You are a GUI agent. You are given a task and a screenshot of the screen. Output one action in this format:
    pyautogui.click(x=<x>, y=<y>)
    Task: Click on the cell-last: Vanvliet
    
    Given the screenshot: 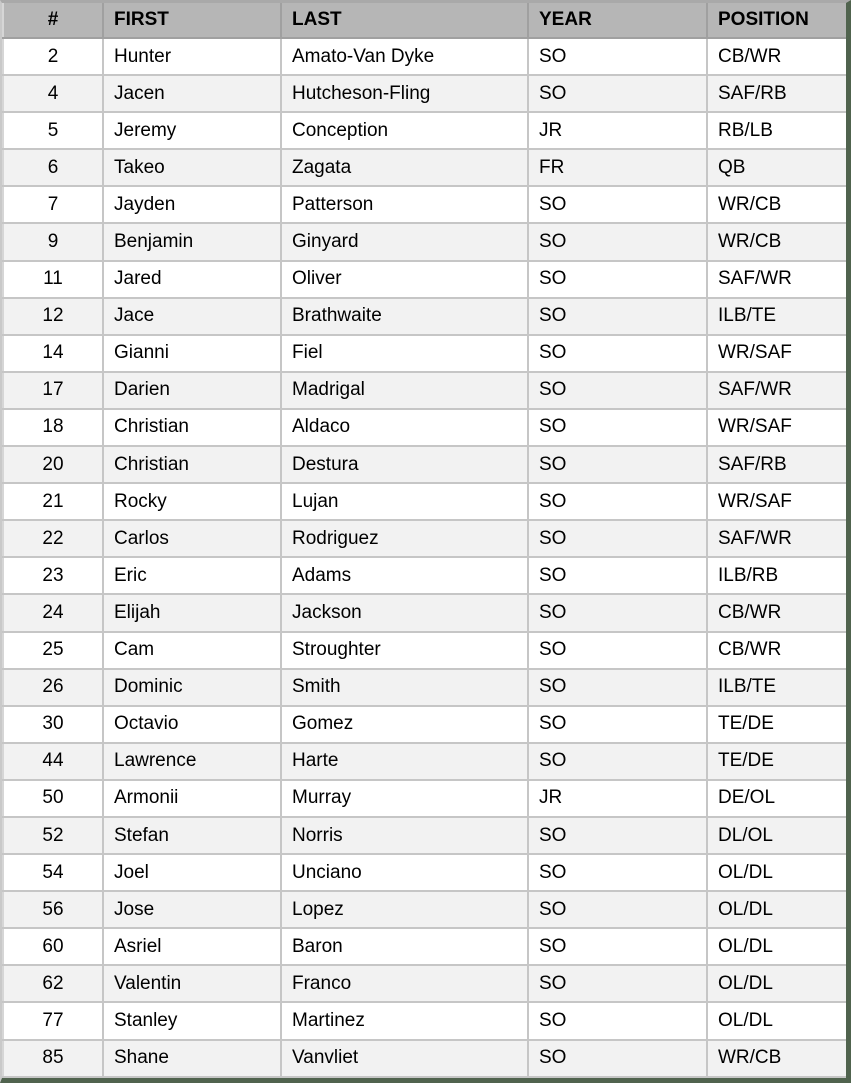 What is the action you would take?
    pyautogui.click(x=404, y=1058)
    